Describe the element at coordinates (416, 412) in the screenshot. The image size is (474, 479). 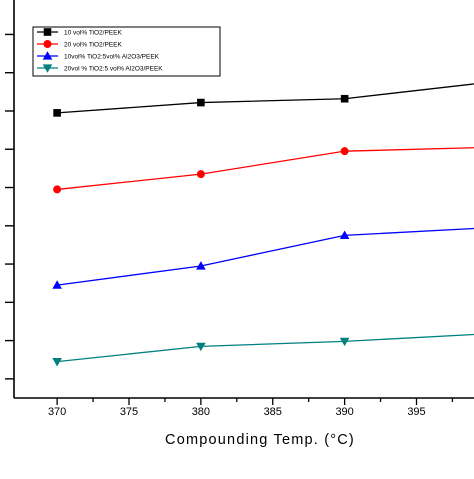
I see `x-tick-label: 395` at that location.